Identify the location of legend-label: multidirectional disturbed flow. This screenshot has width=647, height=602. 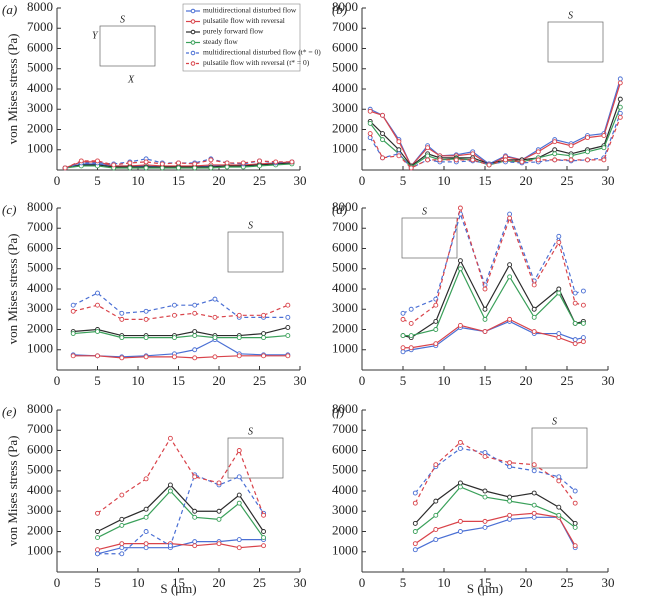
(250, 10).